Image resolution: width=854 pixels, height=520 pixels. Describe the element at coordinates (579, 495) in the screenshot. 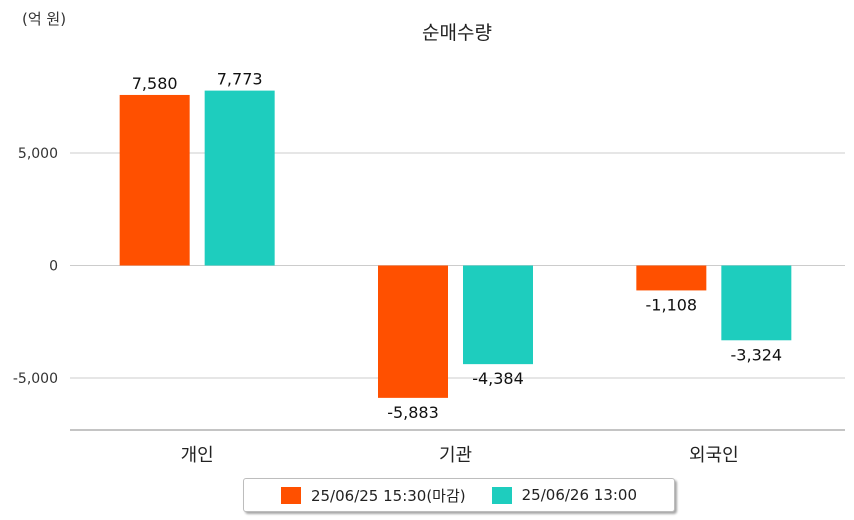

I see `legend-label-series-2: 25/06/26 13:00` at that location.